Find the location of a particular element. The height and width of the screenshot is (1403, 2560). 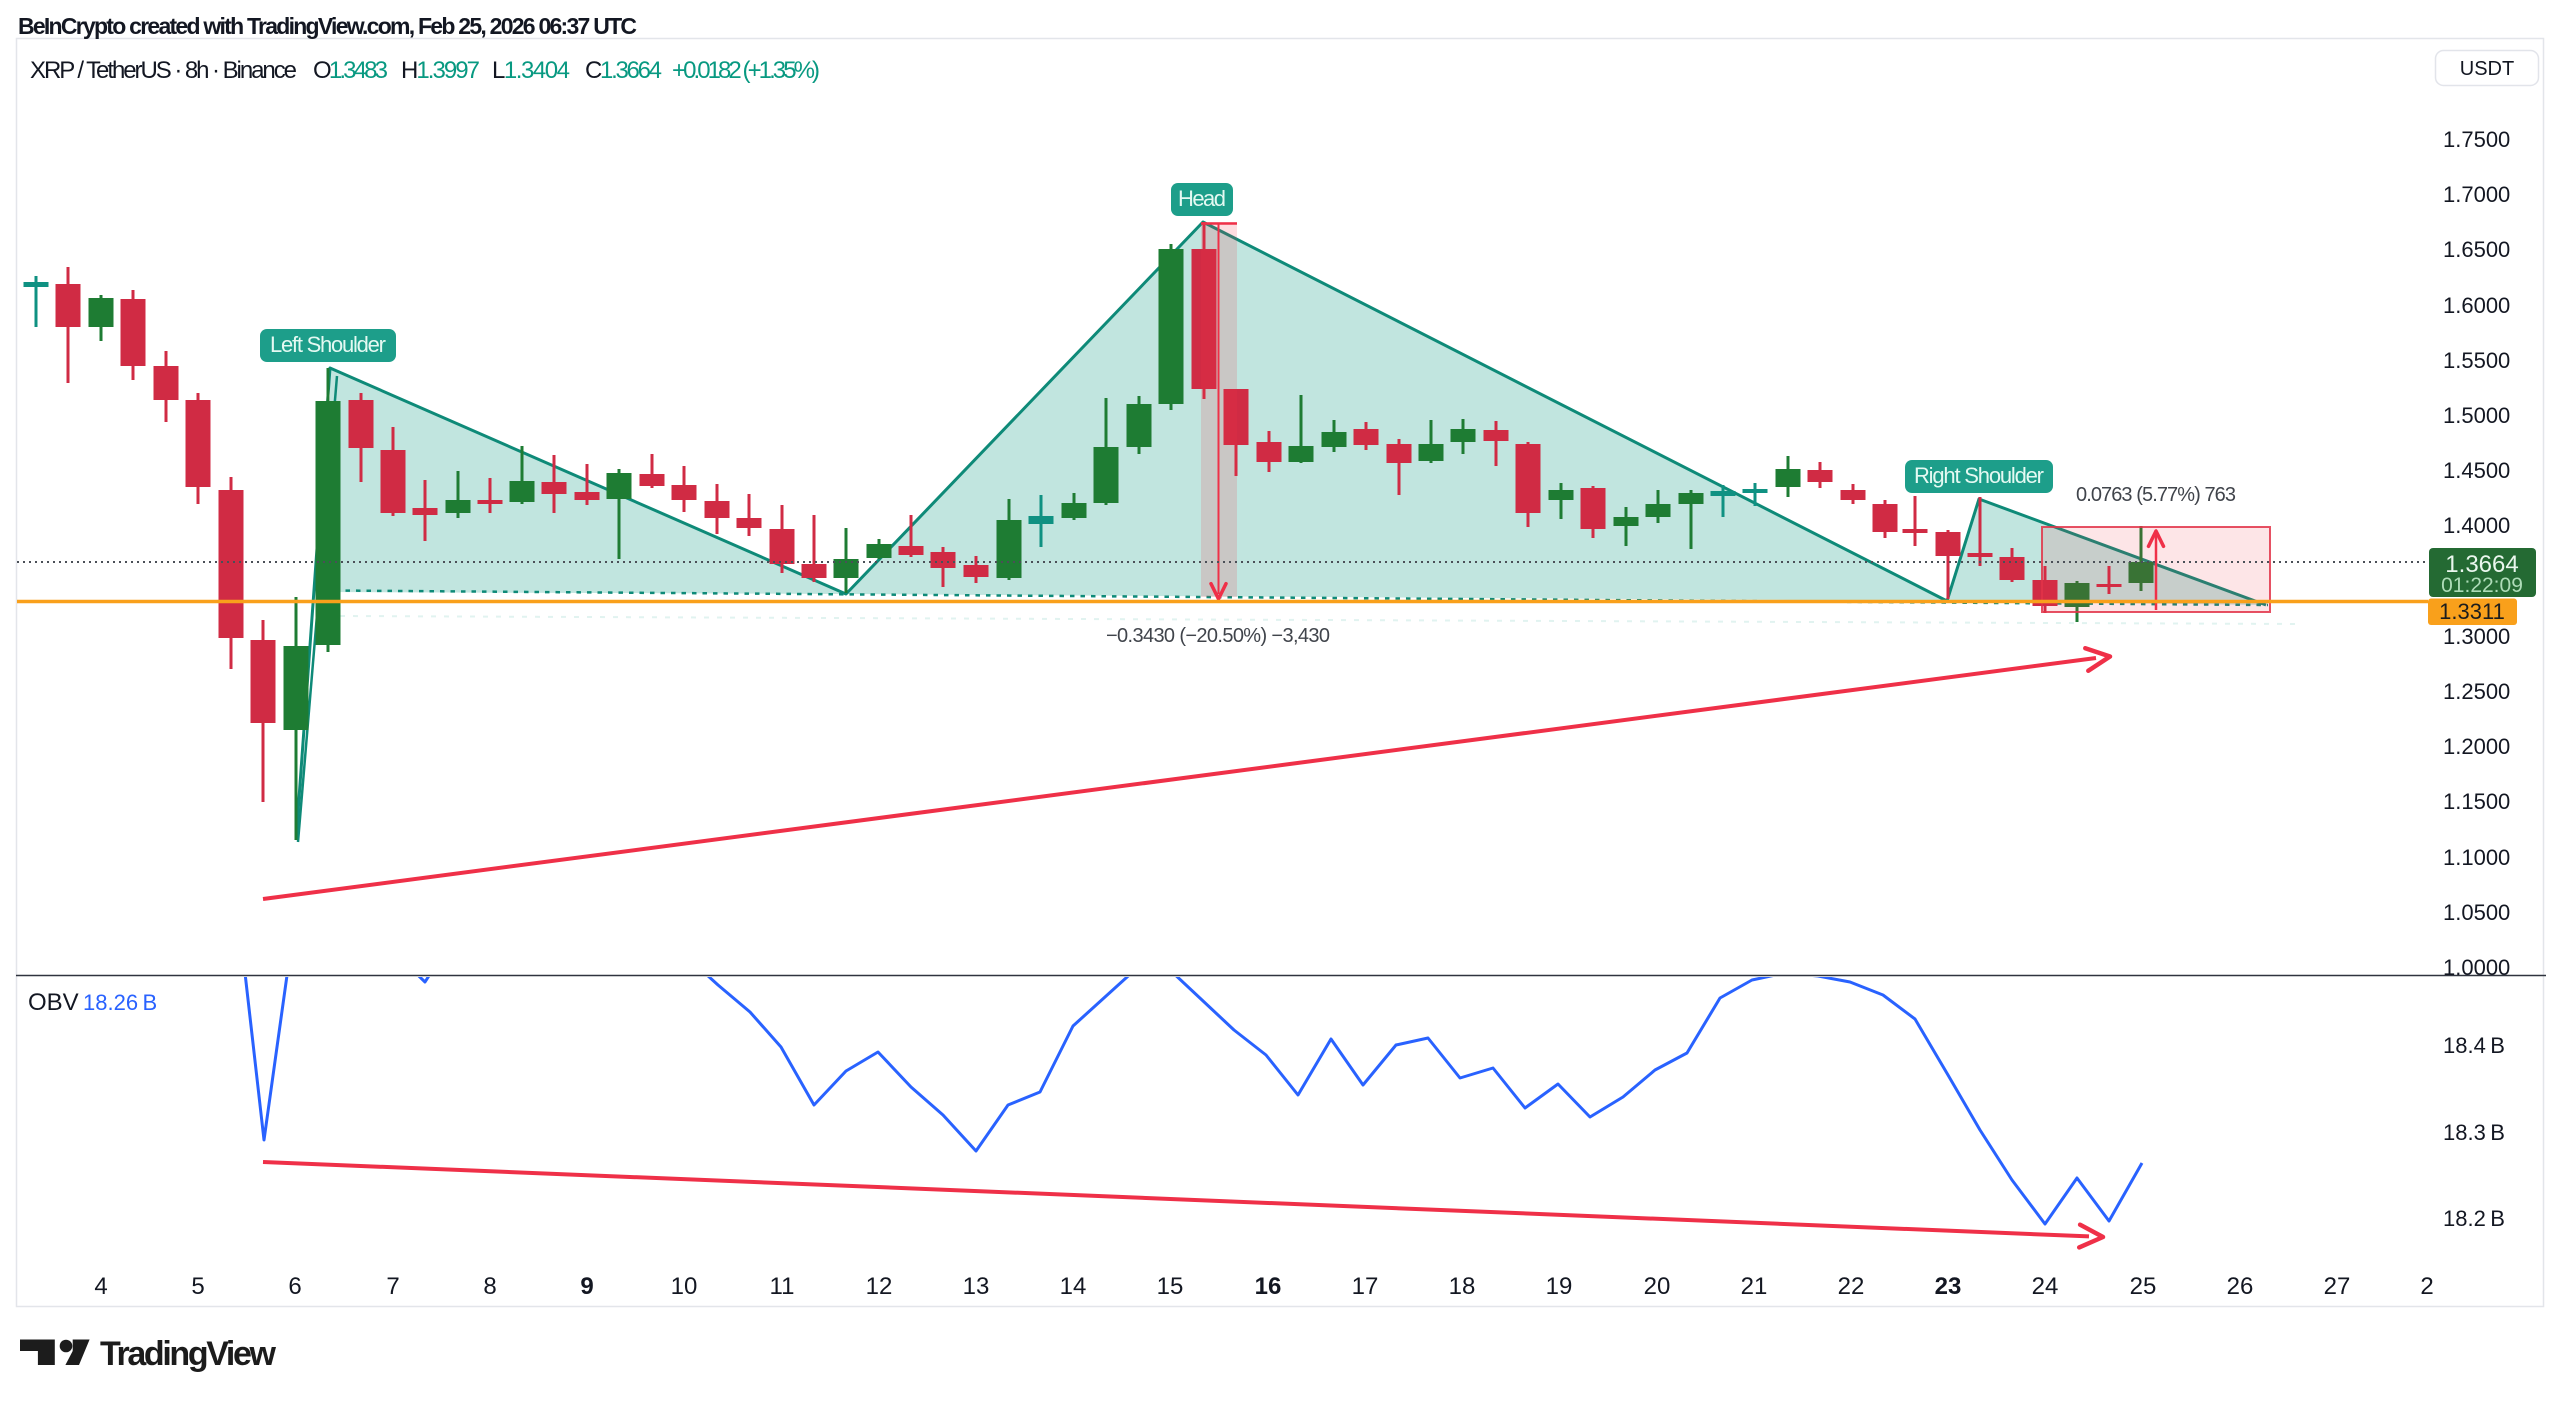

svg-text: 23 is located at coordinates (1948, 1286).